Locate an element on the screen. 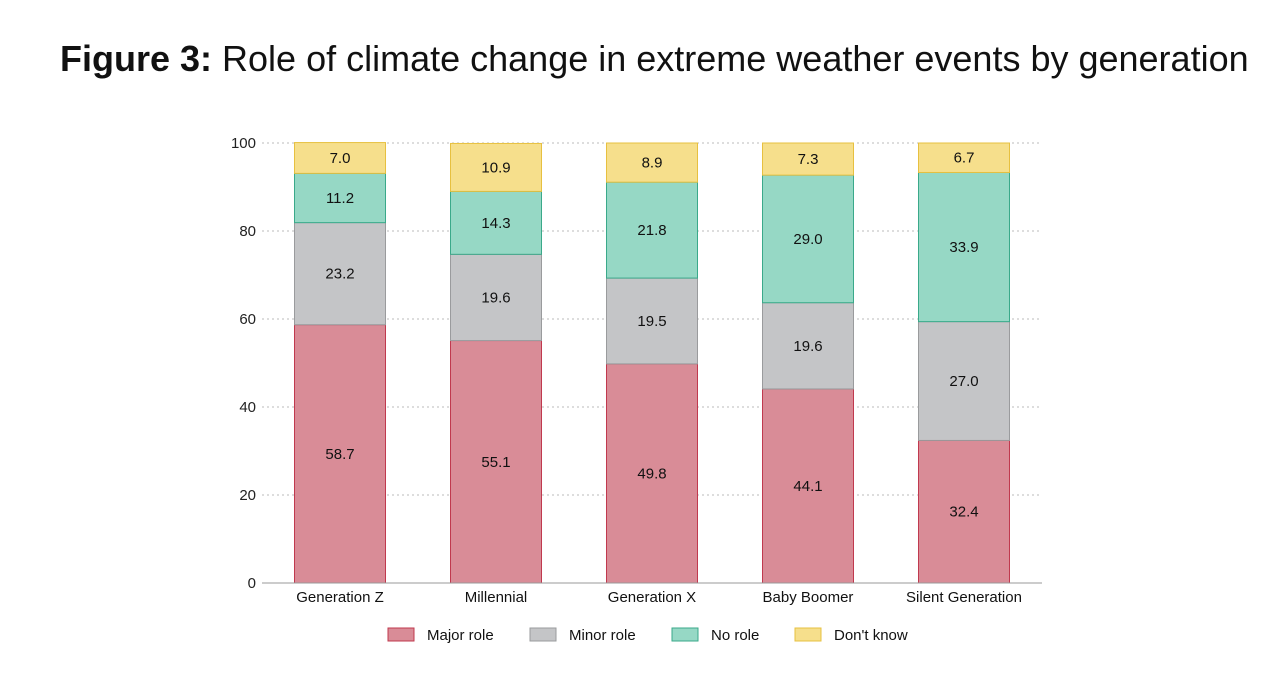 The image size is (1272, 700). data-label-3-4: 6.7 is located at coordinates (964, 158).